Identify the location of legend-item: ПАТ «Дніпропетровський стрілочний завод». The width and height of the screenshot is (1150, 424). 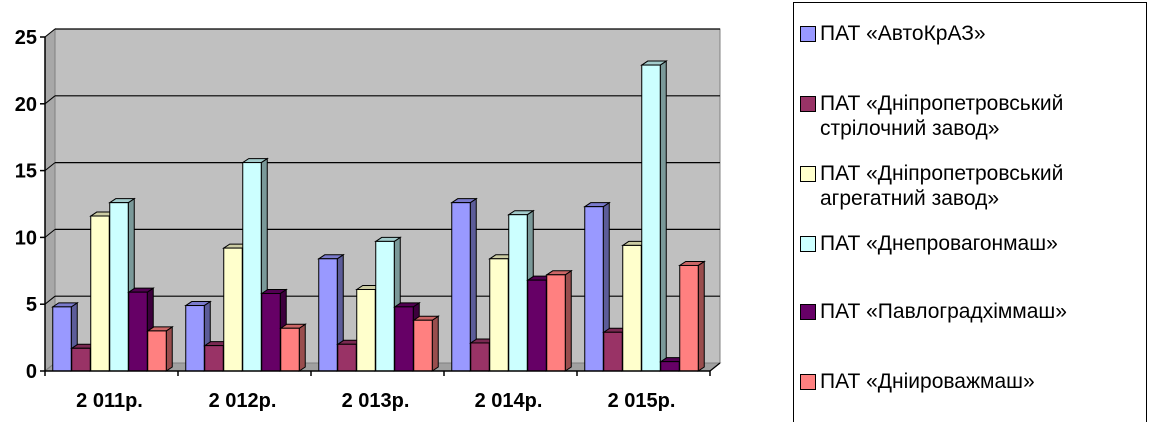
(972, 116).